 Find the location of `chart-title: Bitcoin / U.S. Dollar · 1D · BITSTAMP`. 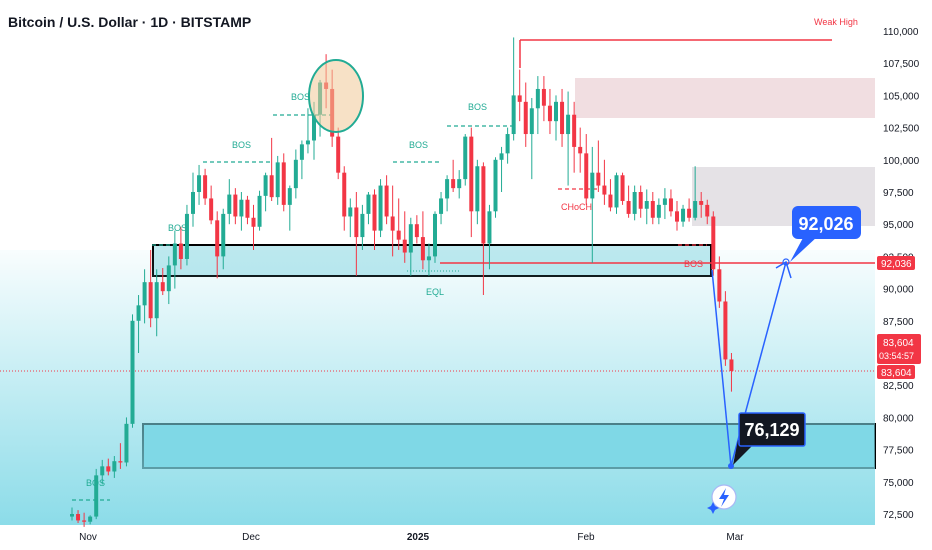

chart-title: Bitcoin / U.S. Dollar · 1D · BITSTAMP is located at coordinates (129, 22).